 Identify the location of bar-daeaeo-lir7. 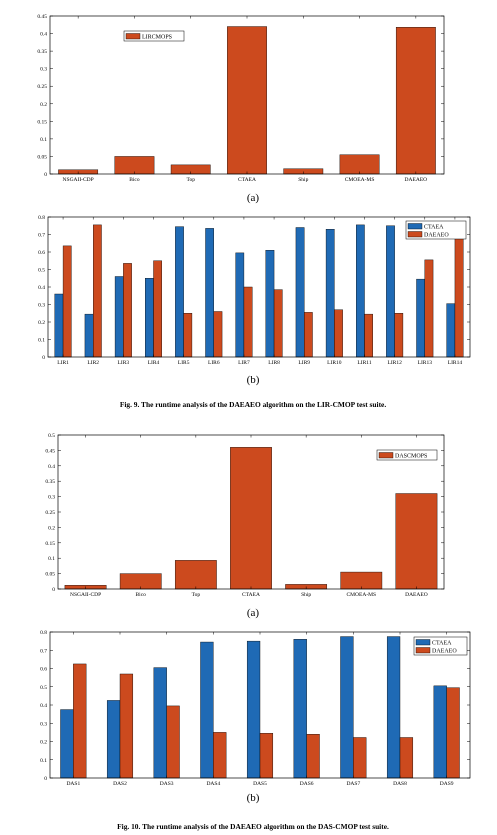
(248, 322).